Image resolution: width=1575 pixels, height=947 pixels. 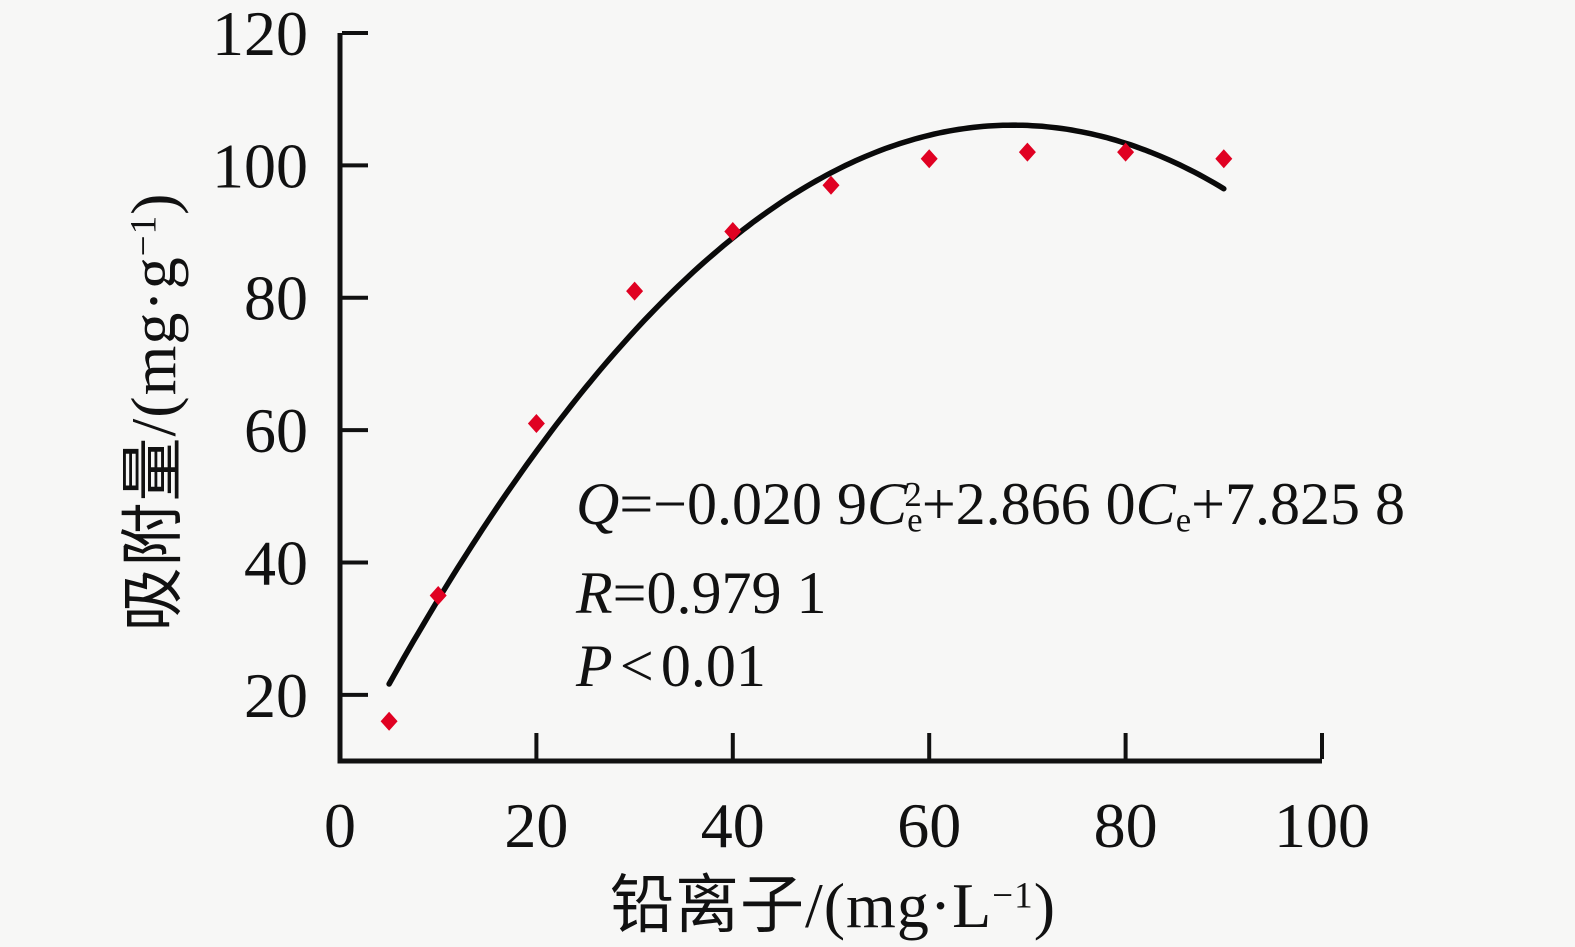 What do you see at coordinates (990, 666) in the screenshot?
I see `fit-p-value-line: P <0.01` at bounding box center [990, 666].